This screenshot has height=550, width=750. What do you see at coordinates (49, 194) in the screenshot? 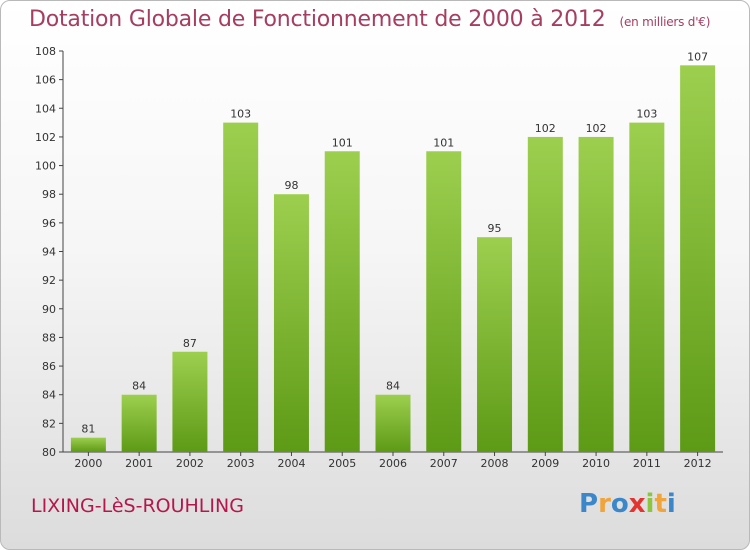
I see `y-tick-label: 98` at bounding box center [49, 194].